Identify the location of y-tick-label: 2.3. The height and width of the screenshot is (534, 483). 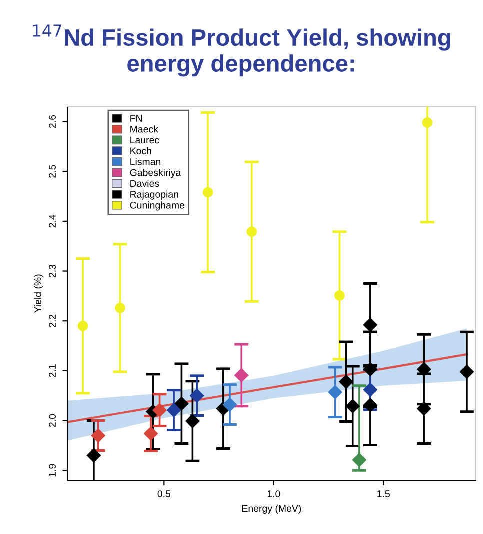
(52, 271).